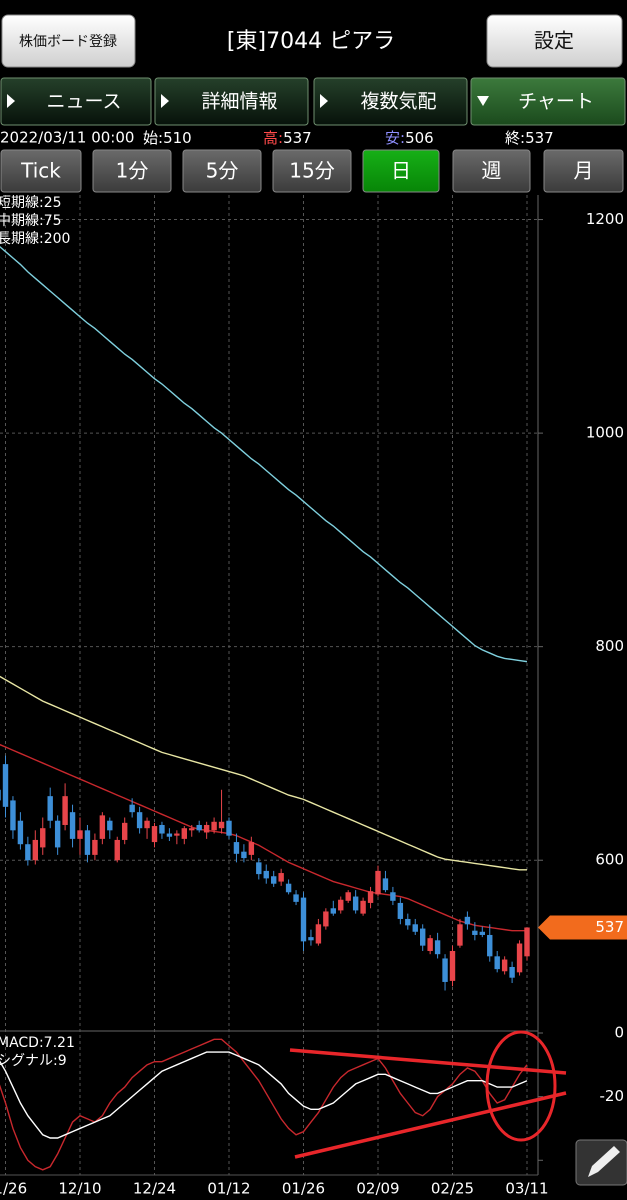  What do you see at coordinates (619, 1033) in the screenshot?
I see `y-tick-label: 0` at bounding box center [619, 1033].